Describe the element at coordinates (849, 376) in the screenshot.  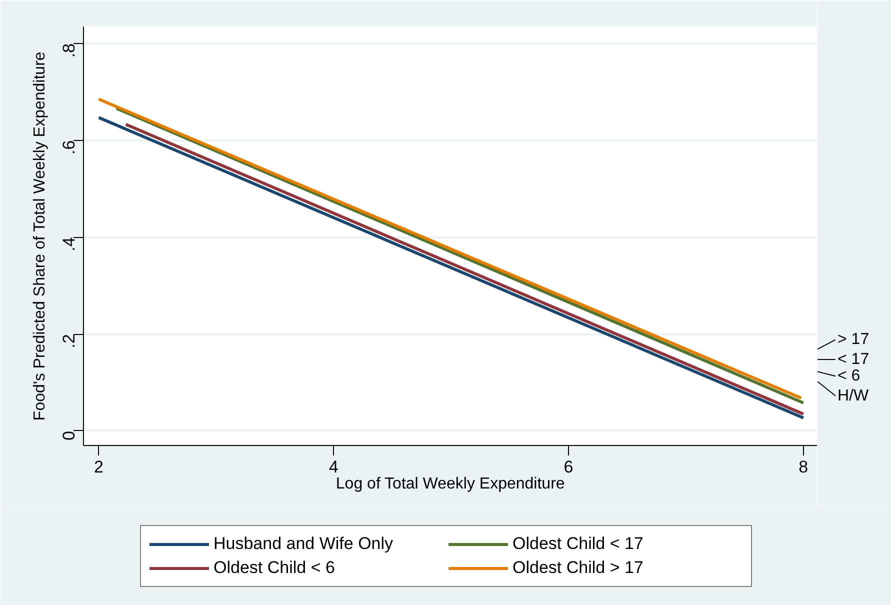
I see `text: < 6` at that location.